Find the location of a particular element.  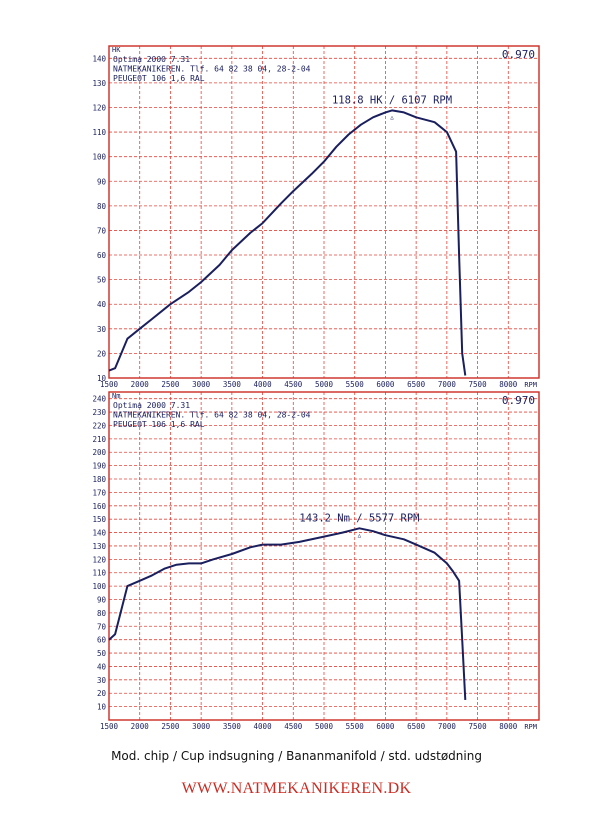

y-unit-label: HK is located at coordinates (116, 50).